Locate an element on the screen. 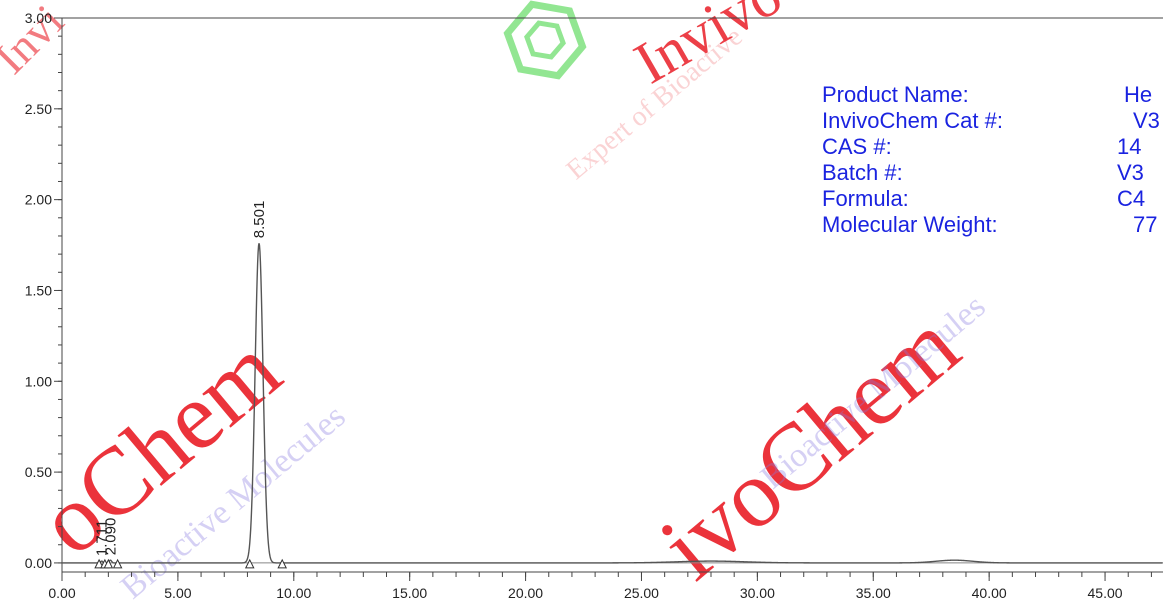 This screenshot has width=1163, height=606. x-tick-label: 45.00 is located at coordinates (1105, 593).